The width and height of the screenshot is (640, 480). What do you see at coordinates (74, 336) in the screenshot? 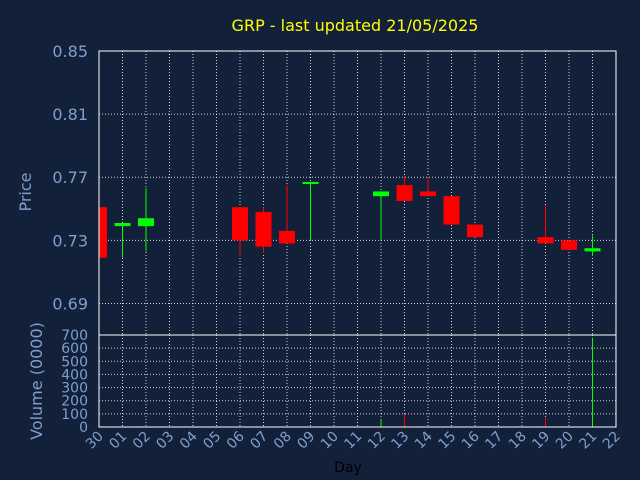
I see `volume-tick-label: 700` at bounding box center [74, 336].